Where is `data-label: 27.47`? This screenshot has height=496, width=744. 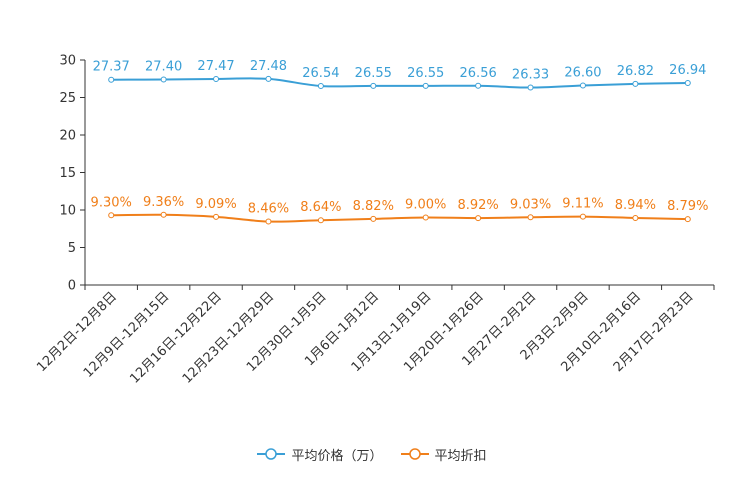
data-label: 27.47 is located at coordinates (215, 66).